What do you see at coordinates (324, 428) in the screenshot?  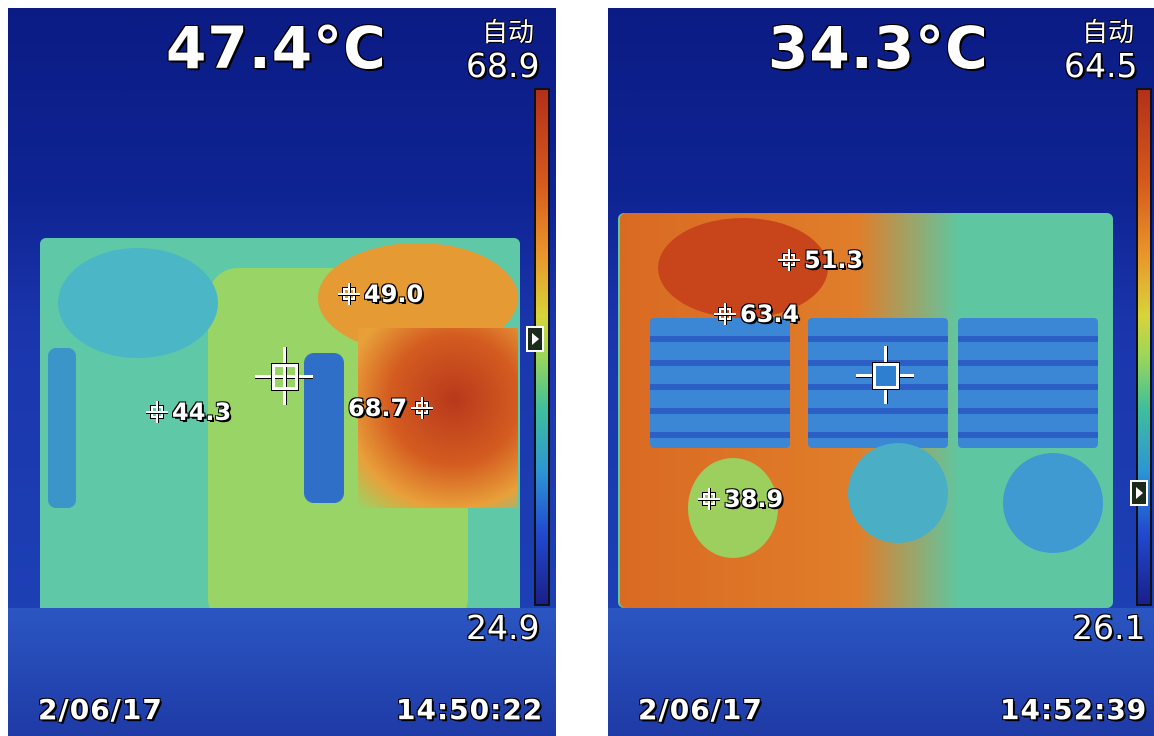 I see `heatsink-slot` at bounding box center [324, 428].